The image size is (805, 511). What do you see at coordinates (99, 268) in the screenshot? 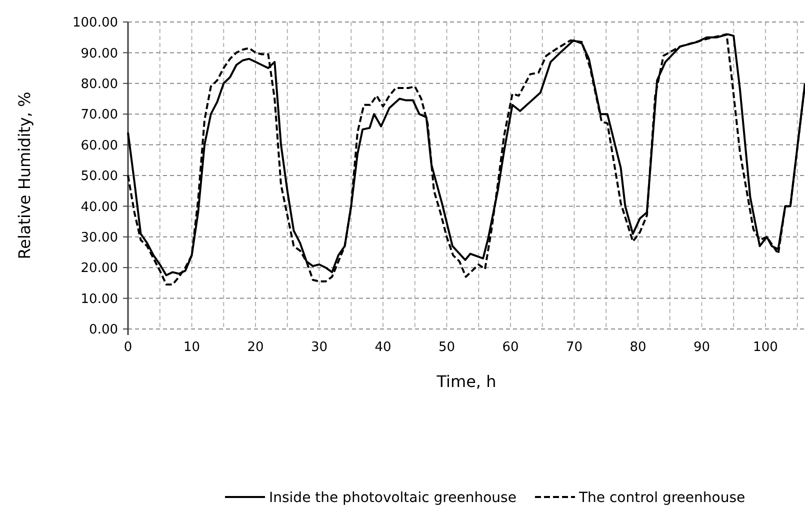
I see `y-tick-label: 20.00` at bounding box center [99, 268].